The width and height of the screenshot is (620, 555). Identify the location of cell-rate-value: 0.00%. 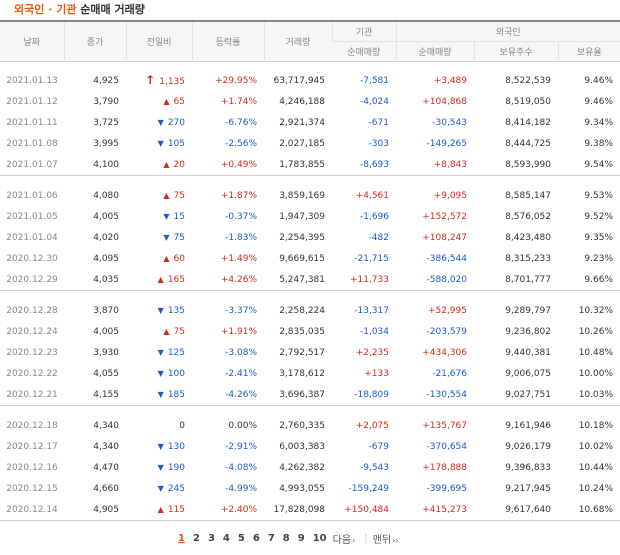
(242, 425).